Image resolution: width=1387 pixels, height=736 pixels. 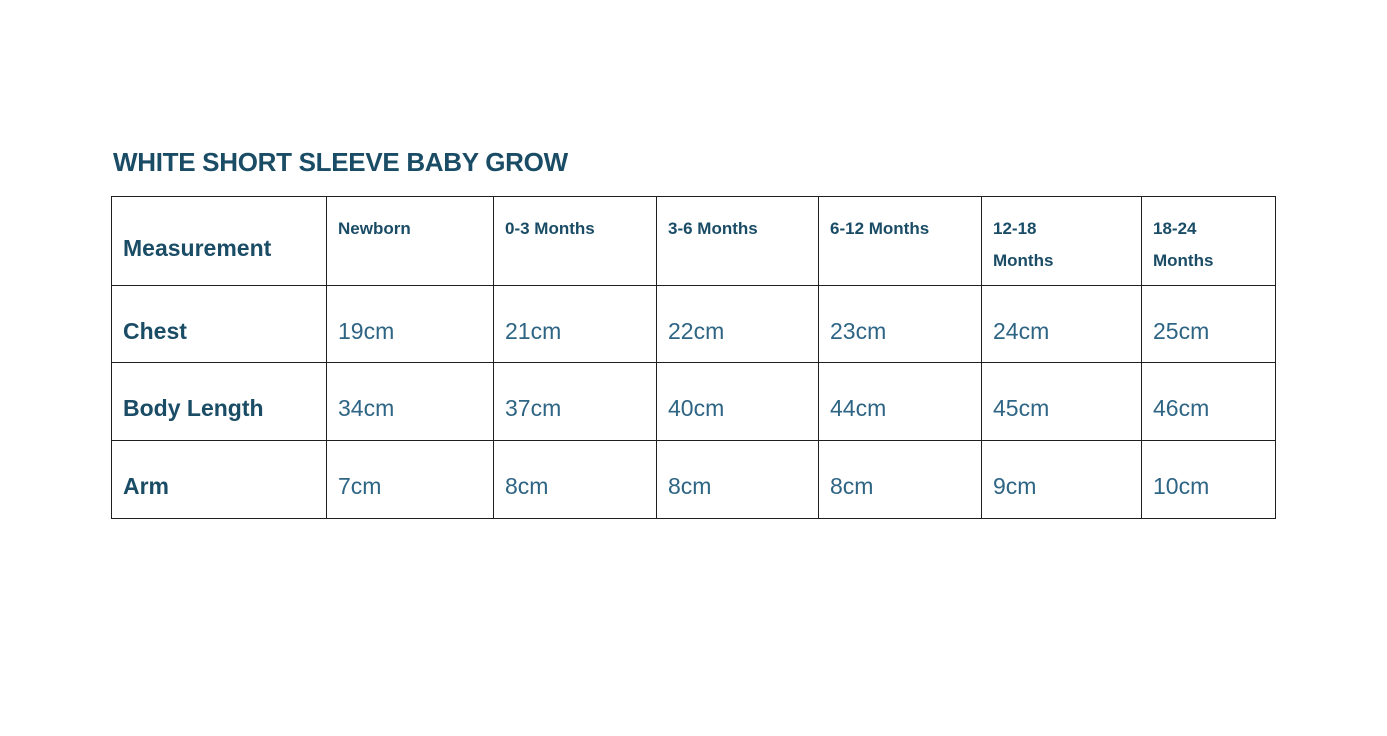 What do you see at coordinates (900, 324) in the screenshot?
I see `chest-6-12-value: 23cm` at bounding box center [900, 324].